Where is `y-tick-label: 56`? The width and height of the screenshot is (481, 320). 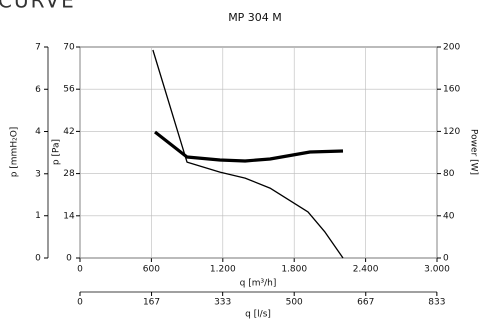 y-tick-label: 56 is located at coordinates (69, 90).